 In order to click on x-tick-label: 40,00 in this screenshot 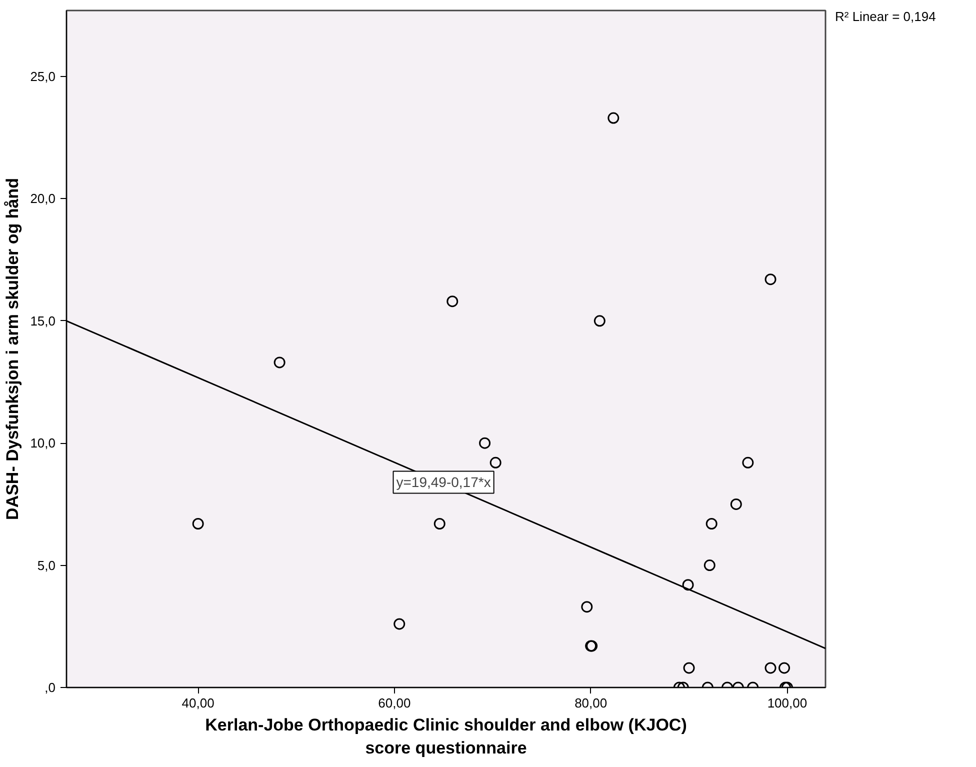, I will do `click(198, 703)`.